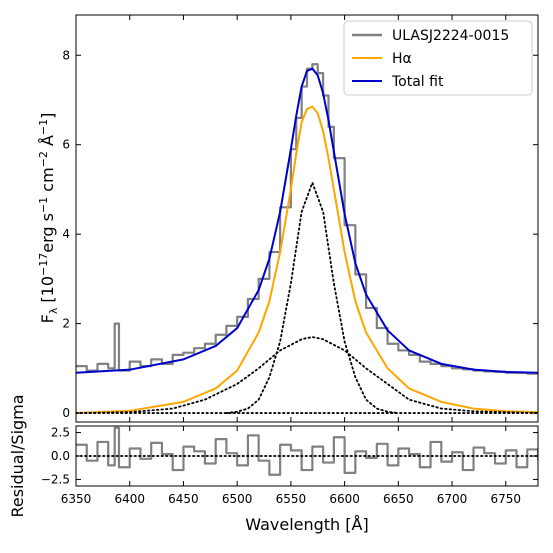 The height and width of the screenshot is (553, 553). What do you see at coordinates (452, 499) in the screenshot?
I see `residual-xtick-label: 6700` at bounding box center [452, 499].